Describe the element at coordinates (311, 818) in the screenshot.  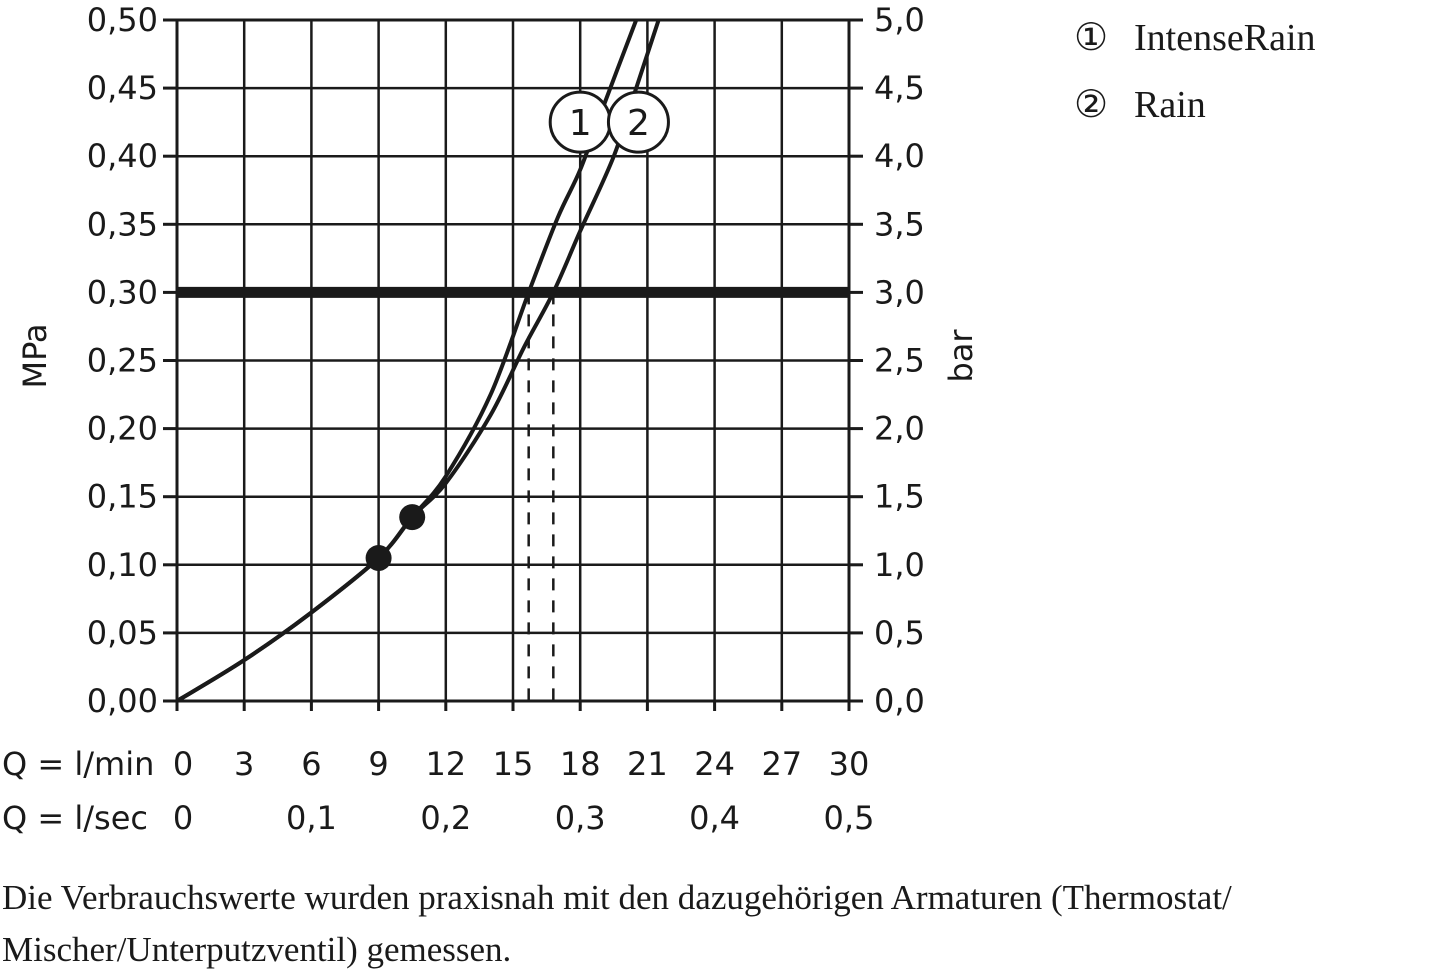
I see `x-row2-tick-label: 0,1` at that location.